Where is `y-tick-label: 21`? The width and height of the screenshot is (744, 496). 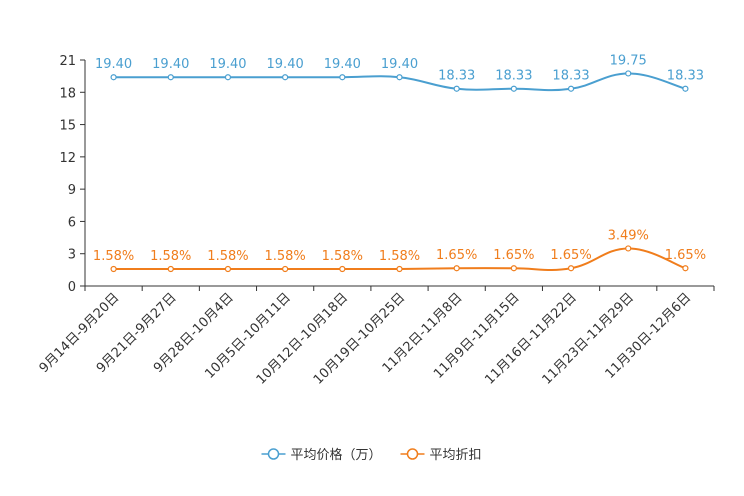 y-tick-label: 21 is located at coordinates (67, 61).